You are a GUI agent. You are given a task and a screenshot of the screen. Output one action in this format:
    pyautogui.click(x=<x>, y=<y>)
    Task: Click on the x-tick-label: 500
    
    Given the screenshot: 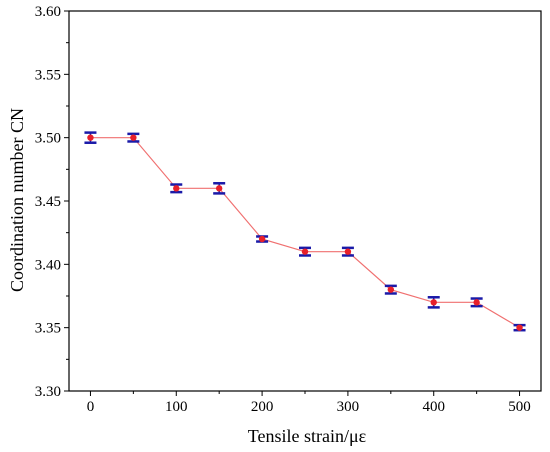 What is the action you would take?
    pyautogui.click(x=519, y=407)
    